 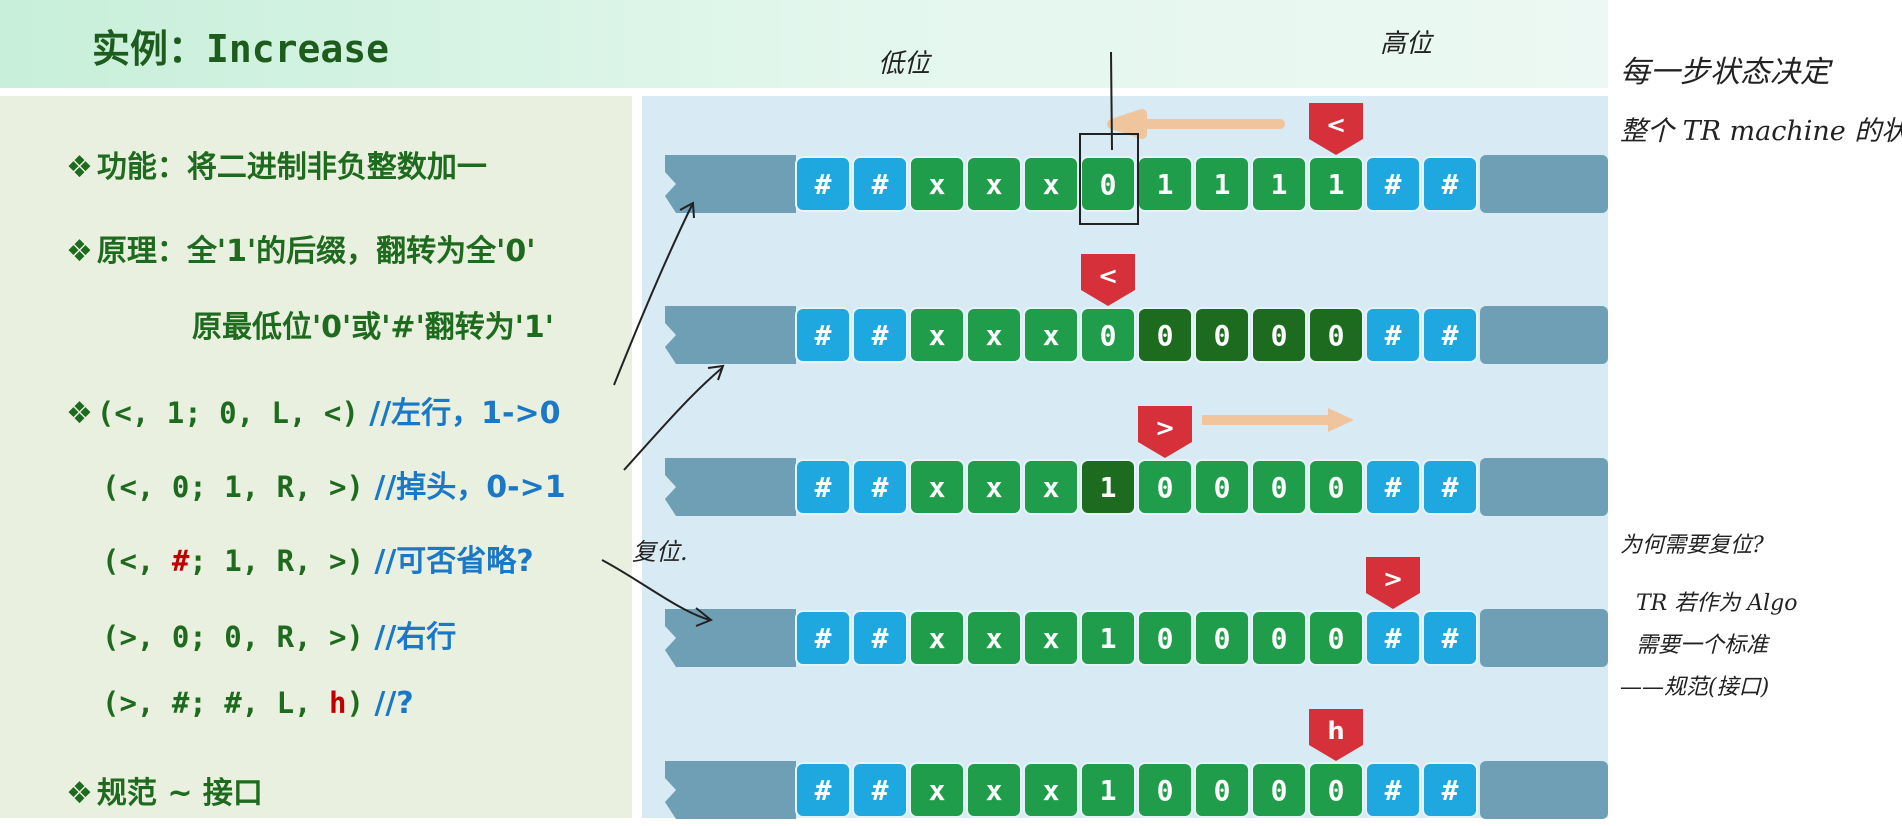 I want to click on line-rule-3: (<, #; 1, R, >) //可否省略?, so click(x=318, y=558).